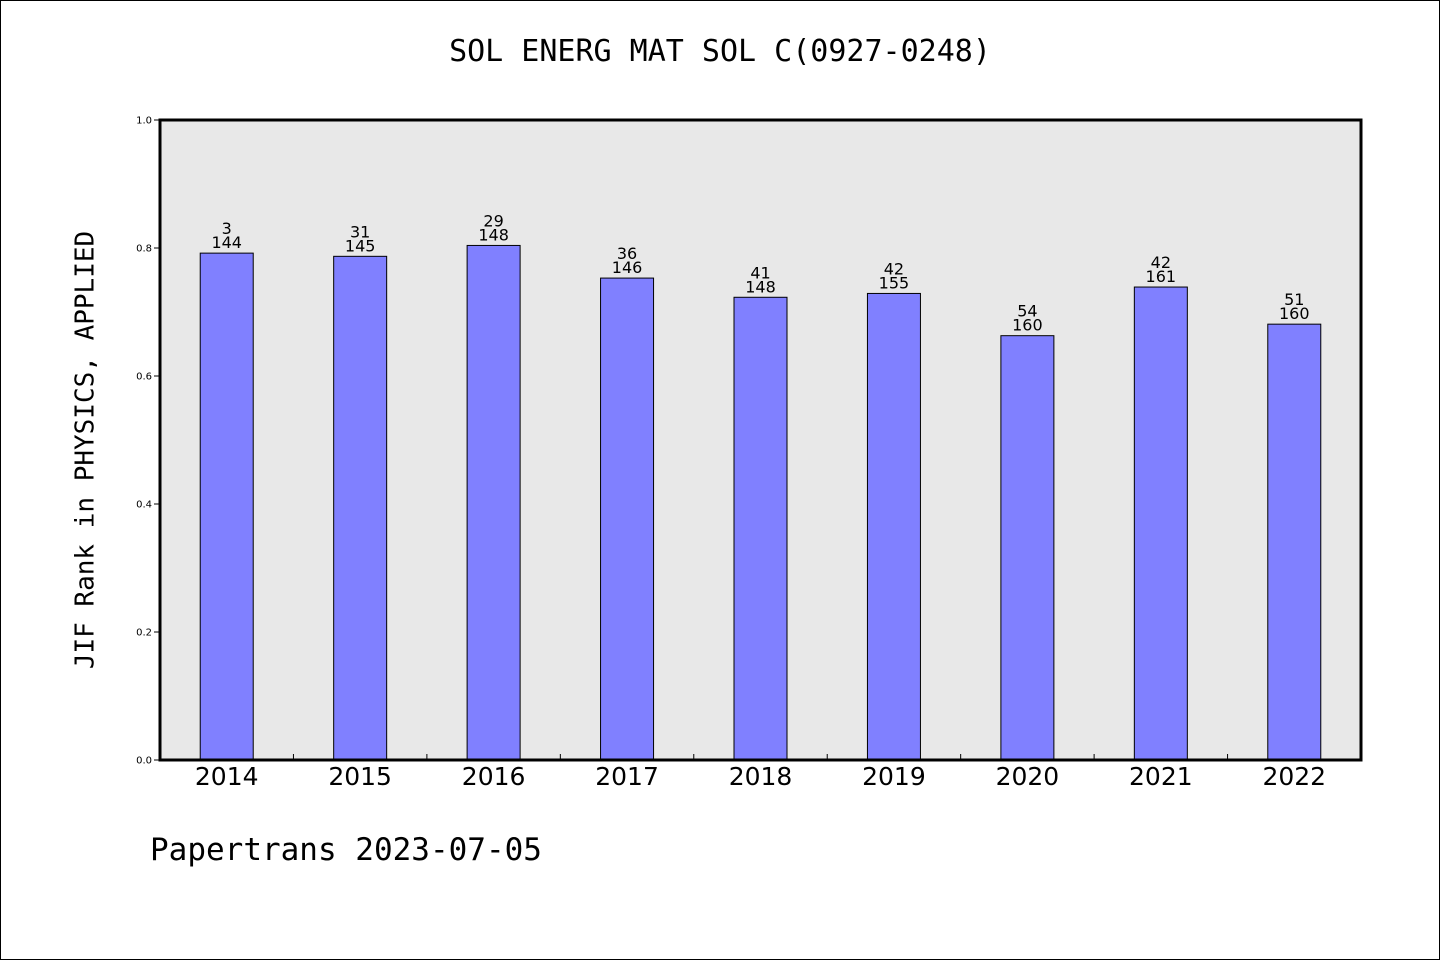  Describe the element at coordinates (1294, 776) in the screenshot. I see `x-tick-label: 2022` at that location.